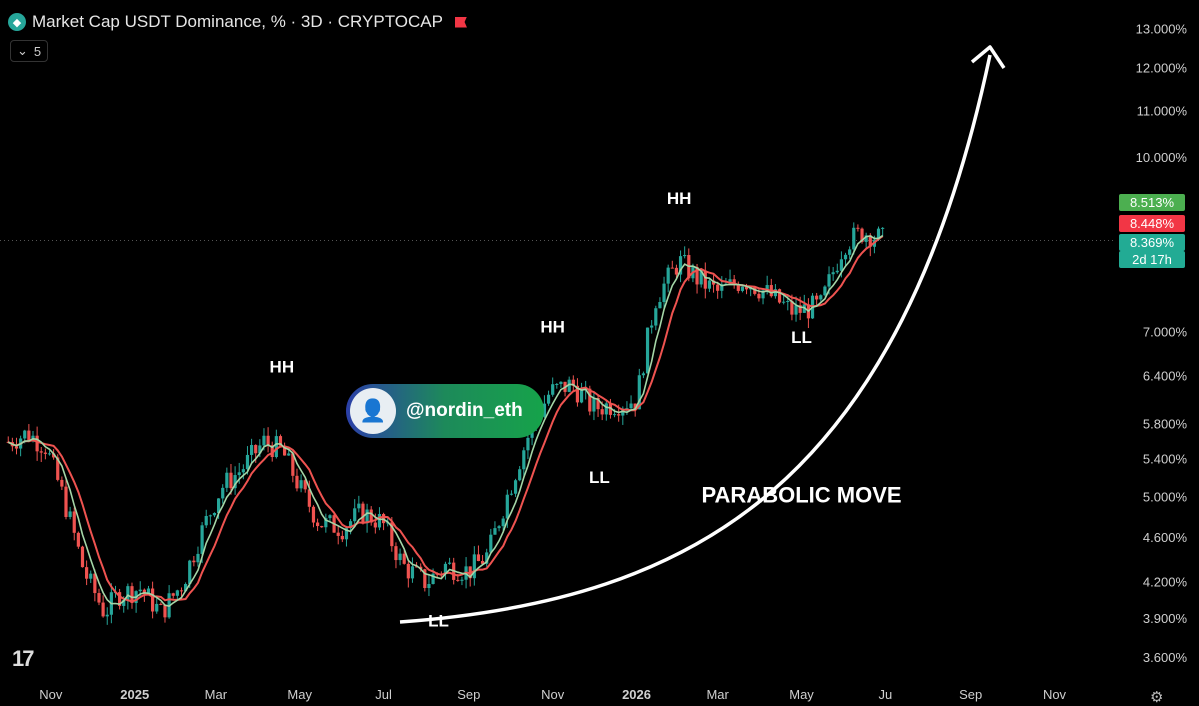 Image resolution: width=1199 pixels, height=706 pixels. What do you see at coordinates (373, 411) in the screenshot?
I see `avatar: 👤` at bounding box center [373, 411].